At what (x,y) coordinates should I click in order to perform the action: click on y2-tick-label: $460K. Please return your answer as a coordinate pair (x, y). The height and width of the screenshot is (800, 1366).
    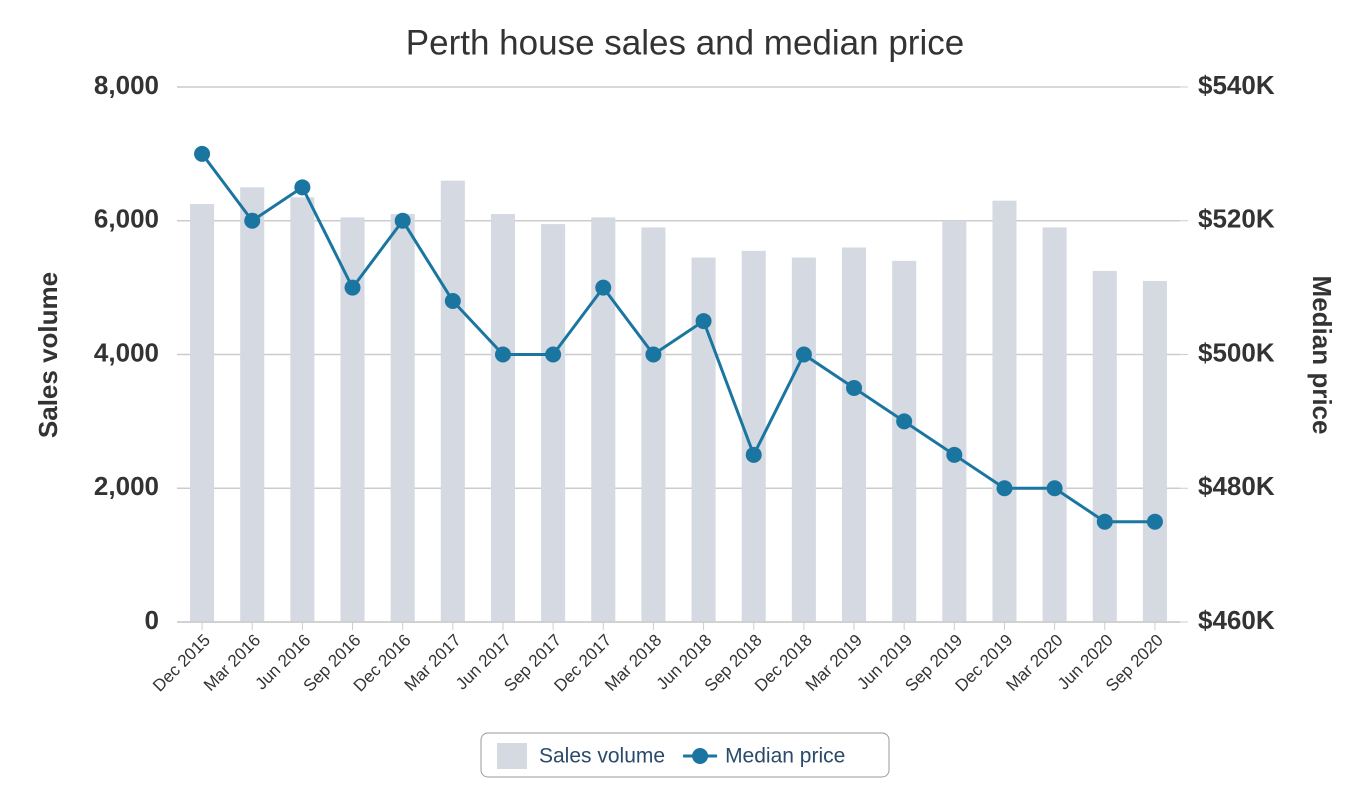
    Looking at the image, I should click on (1236, 620).